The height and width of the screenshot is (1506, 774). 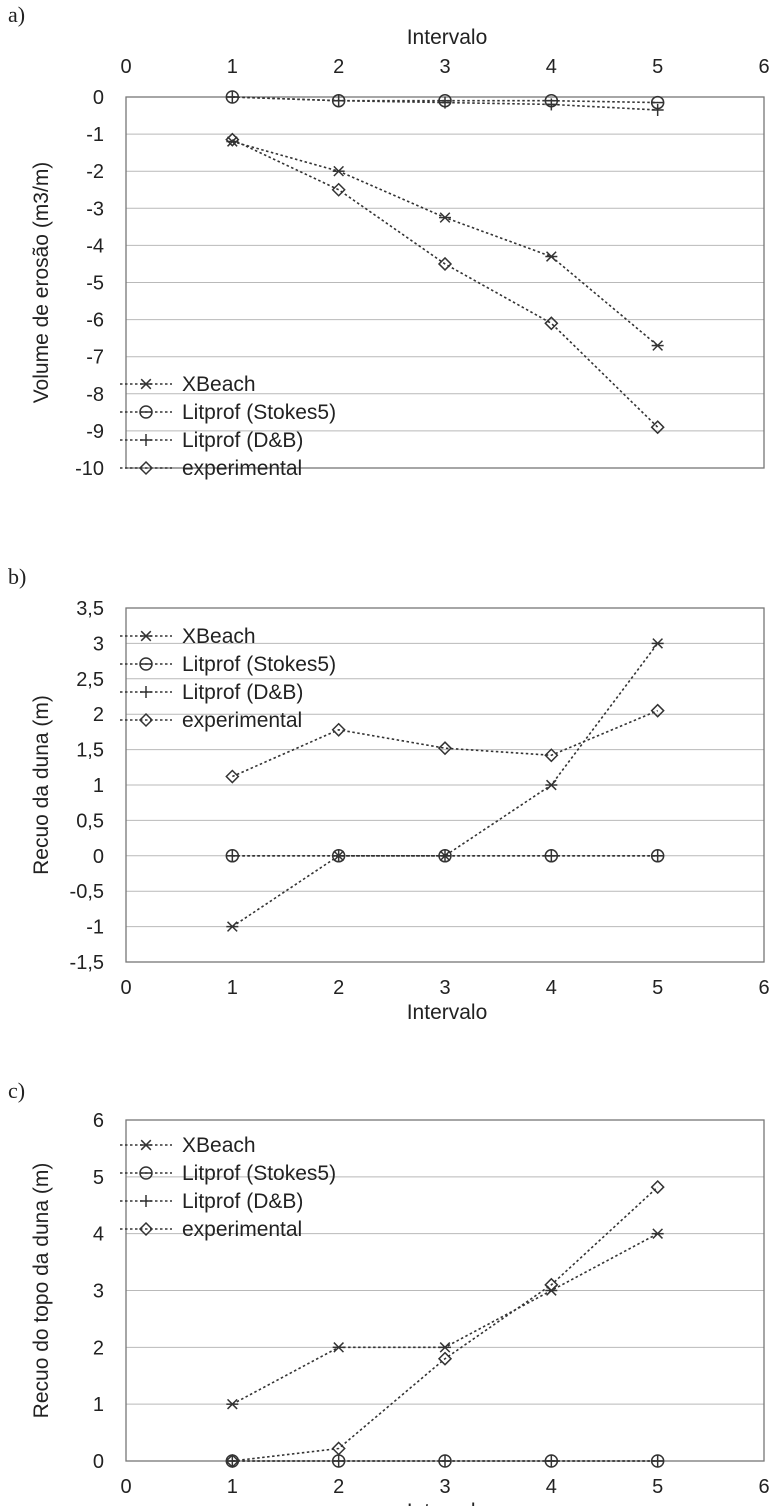 What do you see at coordinates (95, 246) in the screenshot?
I see `y-tick-label: -4` at bounding box center [95, 246].